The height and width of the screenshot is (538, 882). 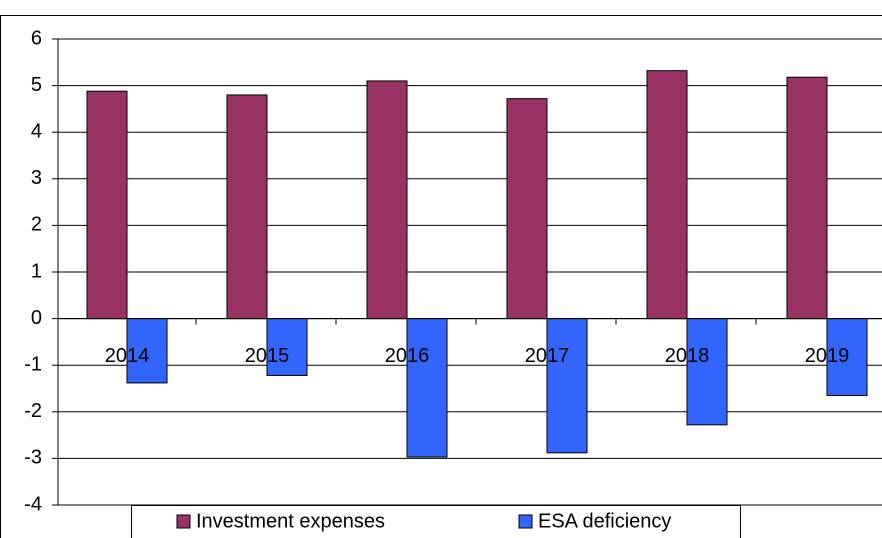 What do you see at coordinates (33, 411) in the screenshot?
I see `y-tick-label: -2` at bounding box center [33, 411].